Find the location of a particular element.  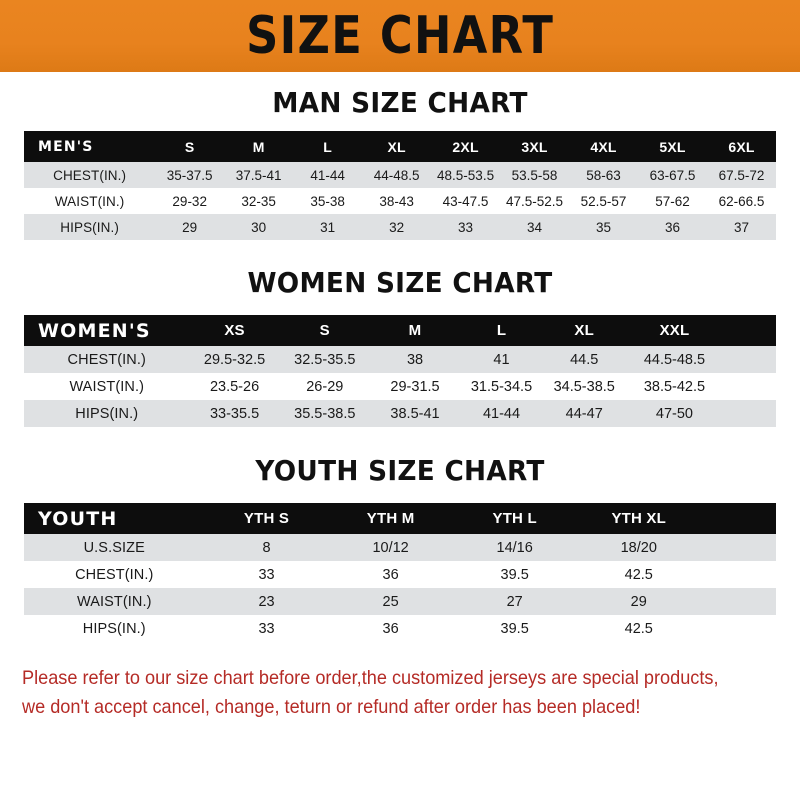

women-col-header: XXL is located at coordinates (674, 330).